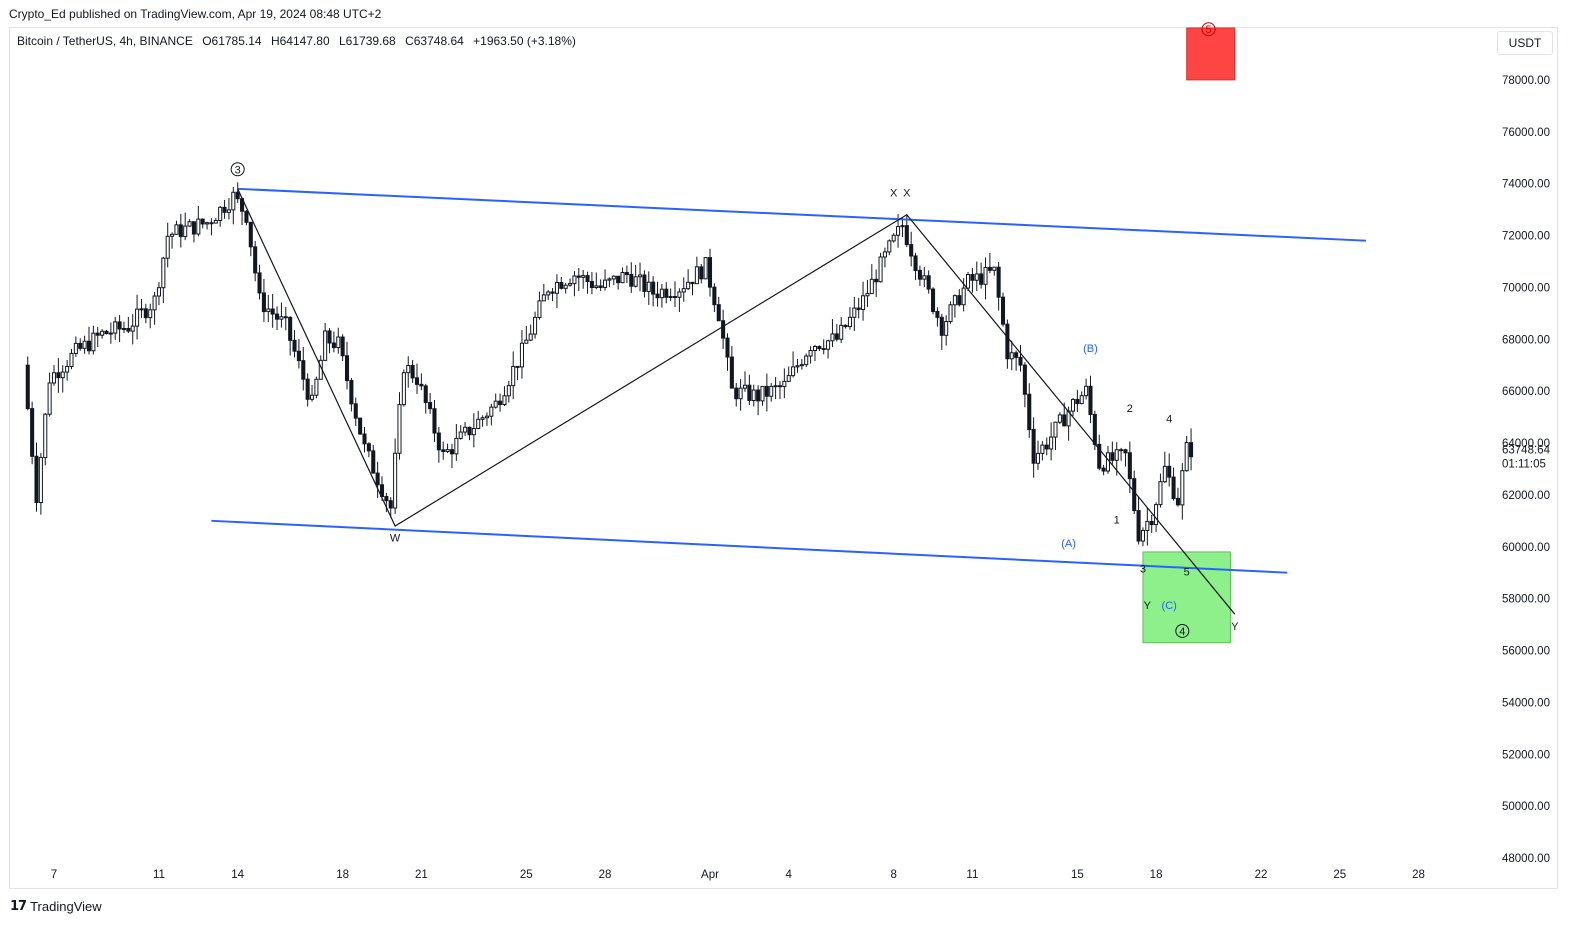  What do you see at coordinates (1526, 237) in the screenshot?
I see `y-tick-label: 72000.00` at bounding box center [1526, 237].